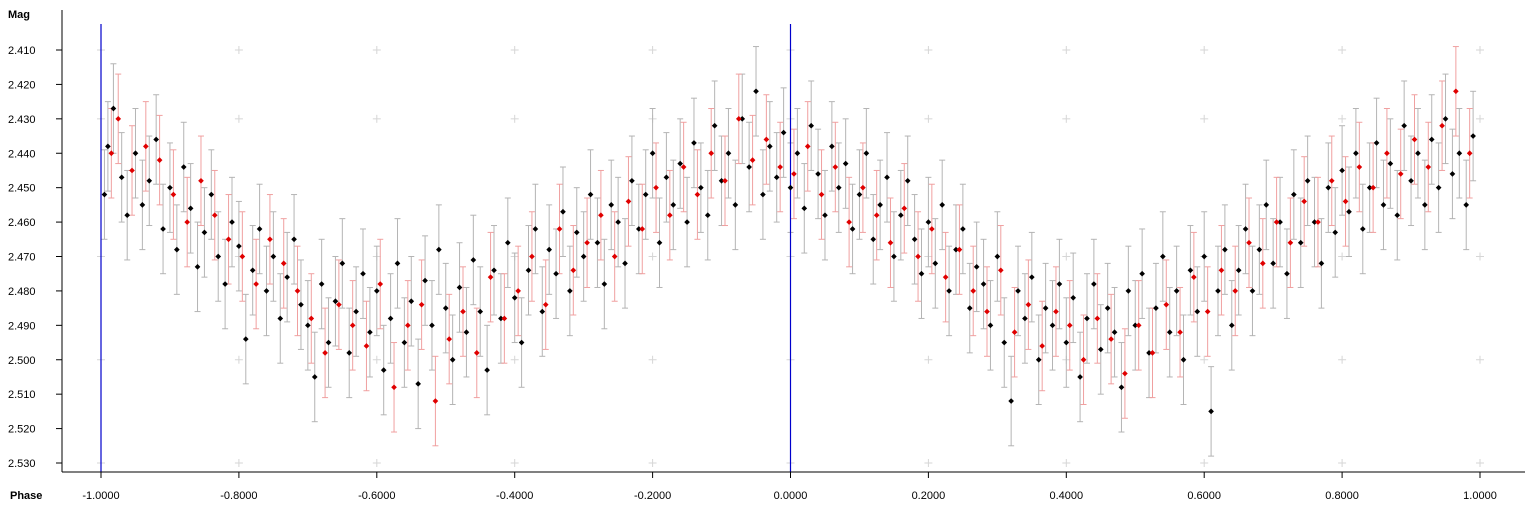  I want to click on x-tick-label: 0.6000, so click(1204, 496).